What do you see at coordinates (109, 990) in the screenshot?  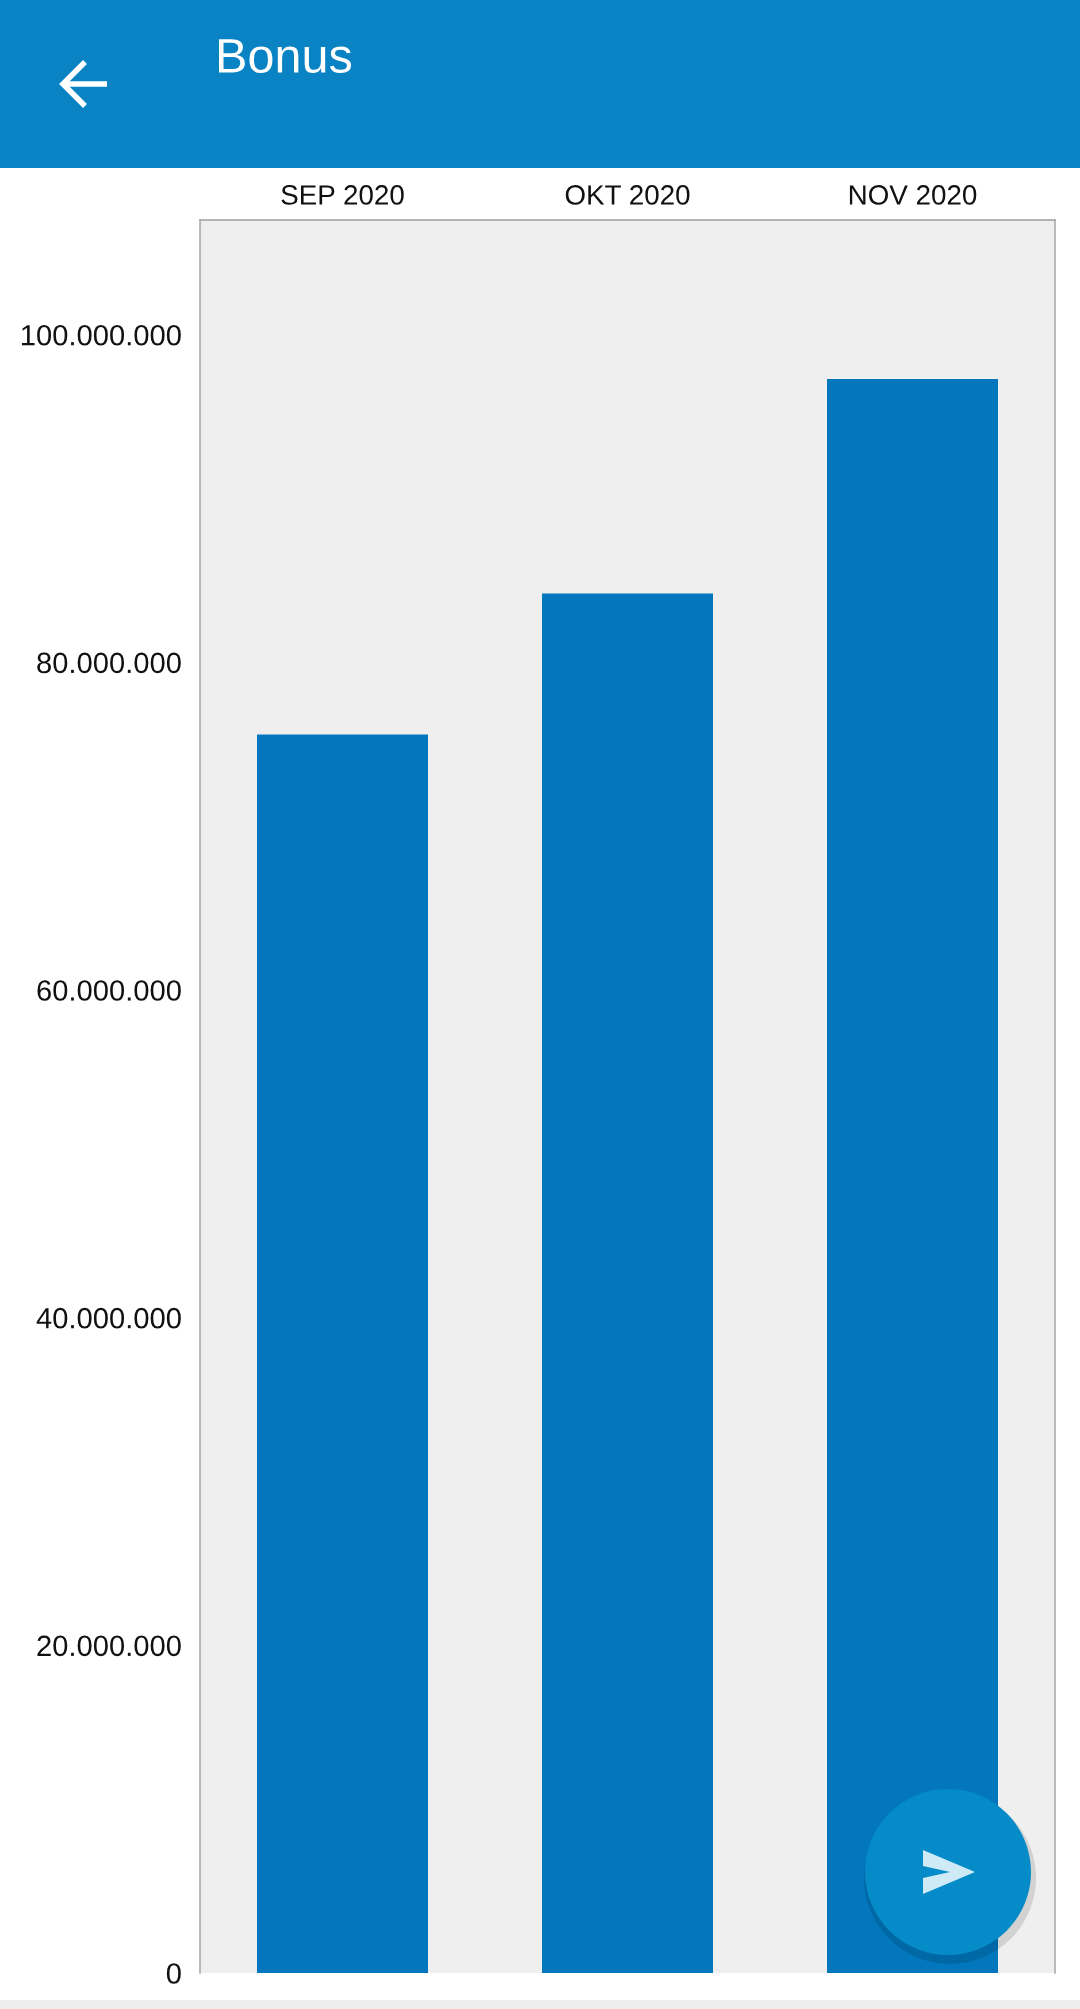 I see `y-tick-label: 60.000.000` at bounding box center [109, 990].